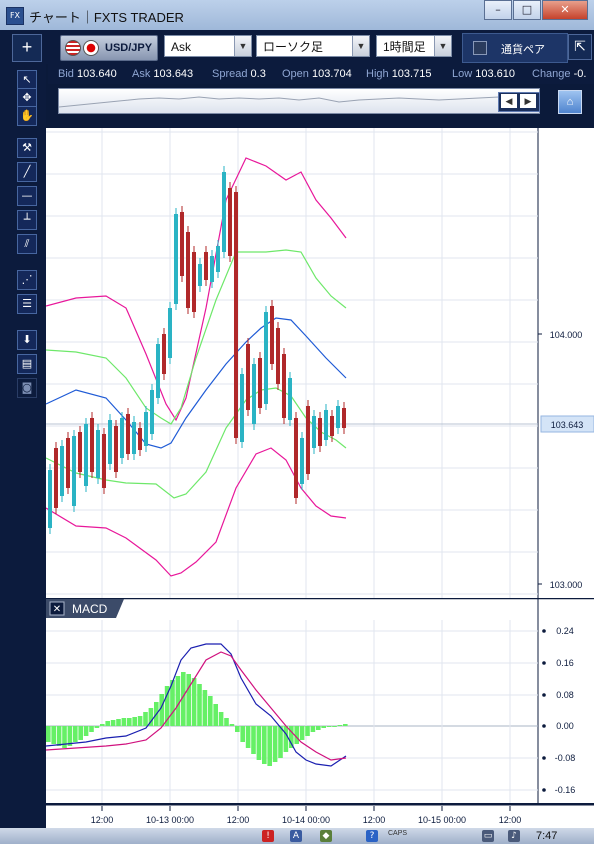 The height and width of the screenshot is (844, 594). I want to click on price-axis-area, so click(566, 363).